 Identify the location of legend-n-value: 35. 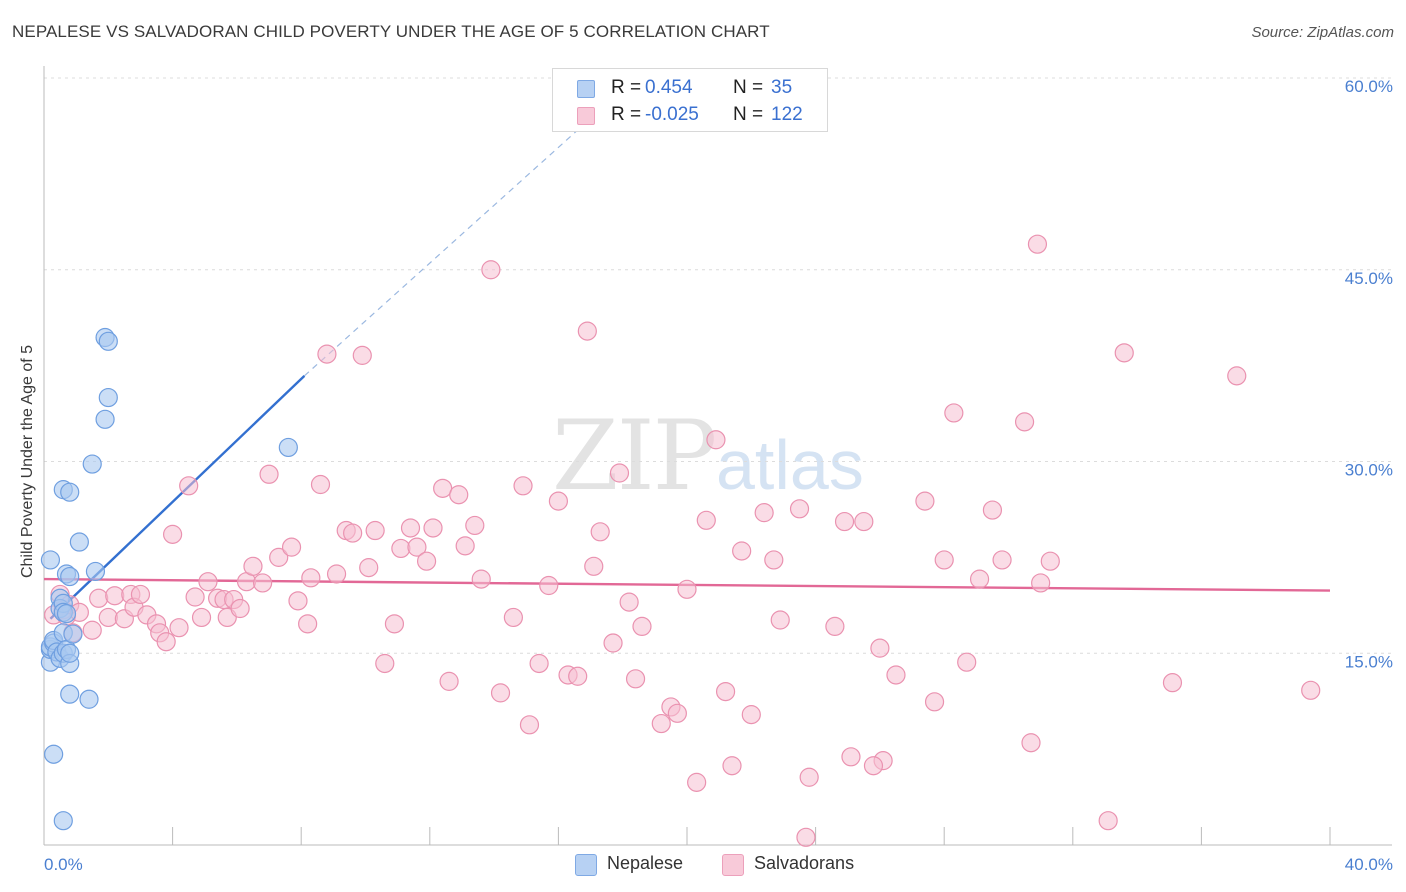
(782, 87).